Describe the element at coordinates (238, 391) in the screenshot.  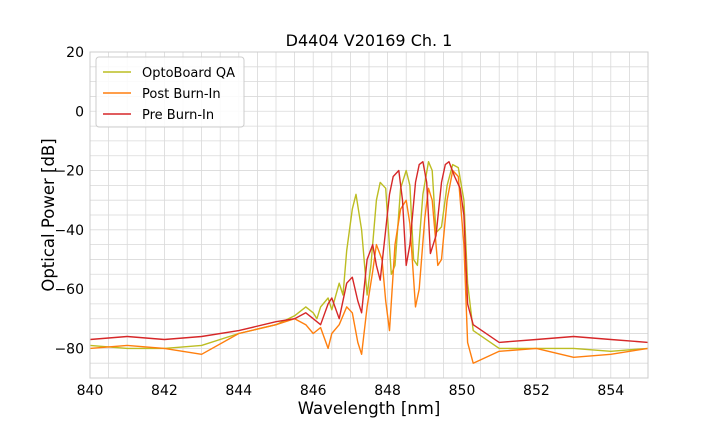
I see `x-tick-label: 844` at that location.